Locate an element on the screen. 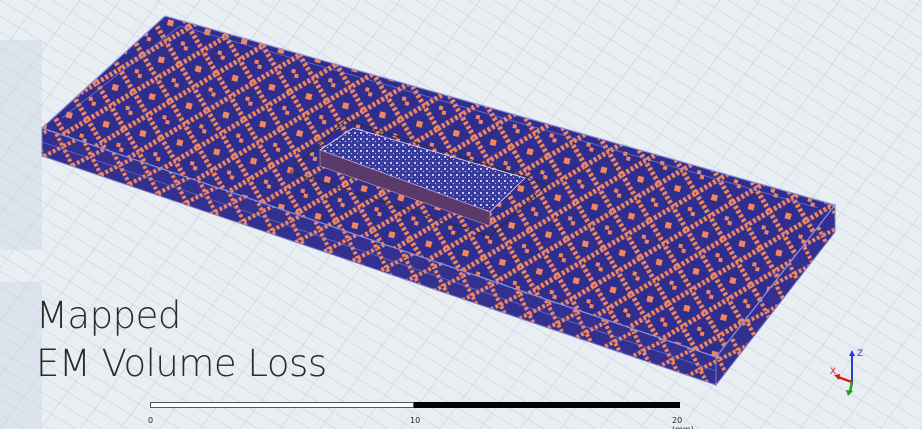 Image resolution: width=922 pixels, height=429 pixels. side-panel-lower is located at coordinates (21, 355).